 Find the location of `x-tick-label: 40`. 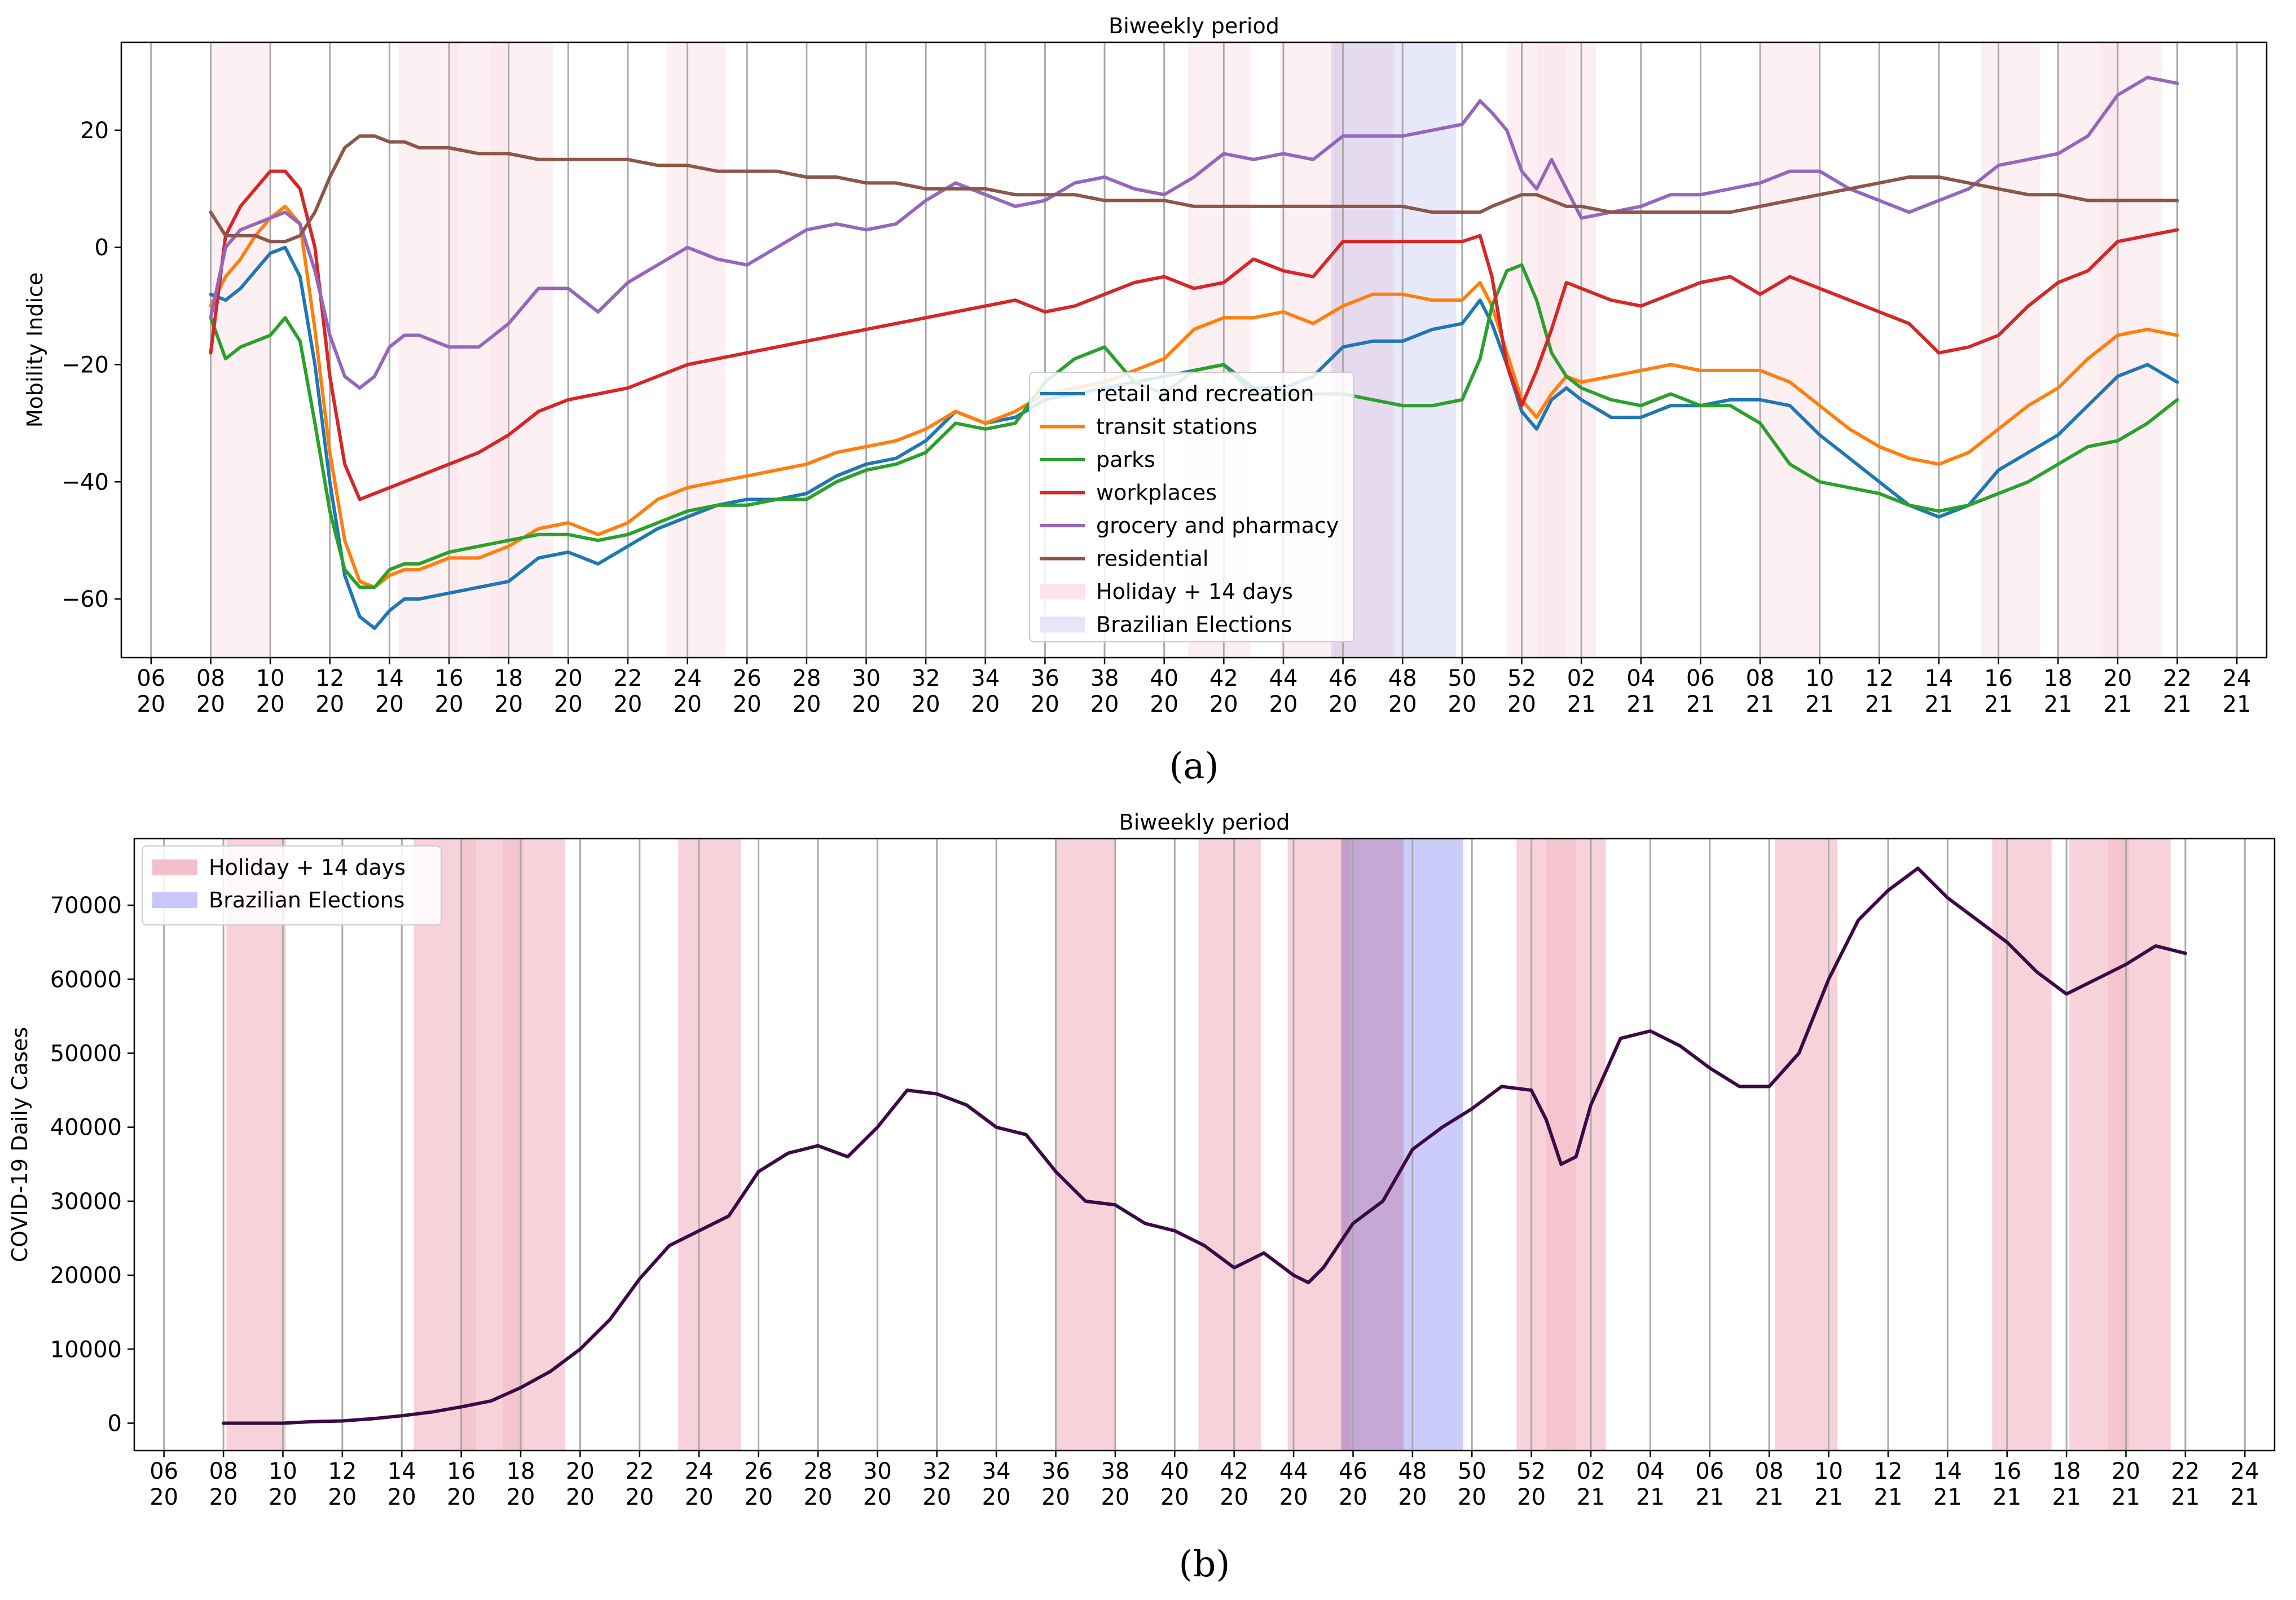

x-tick-label: 40 is located at coordinates (1174, 1471).